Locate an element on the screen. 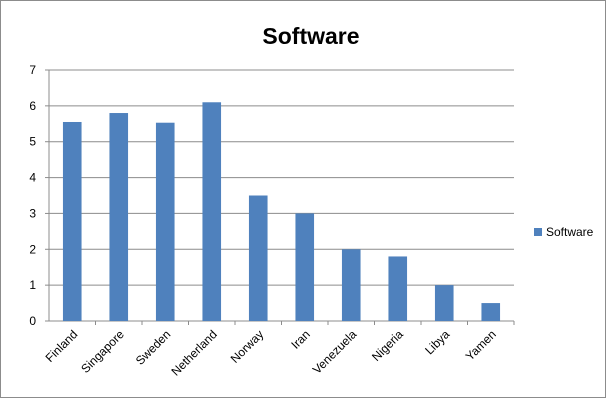  x-tick-label: Netherland is located at coordinates (193, 352).